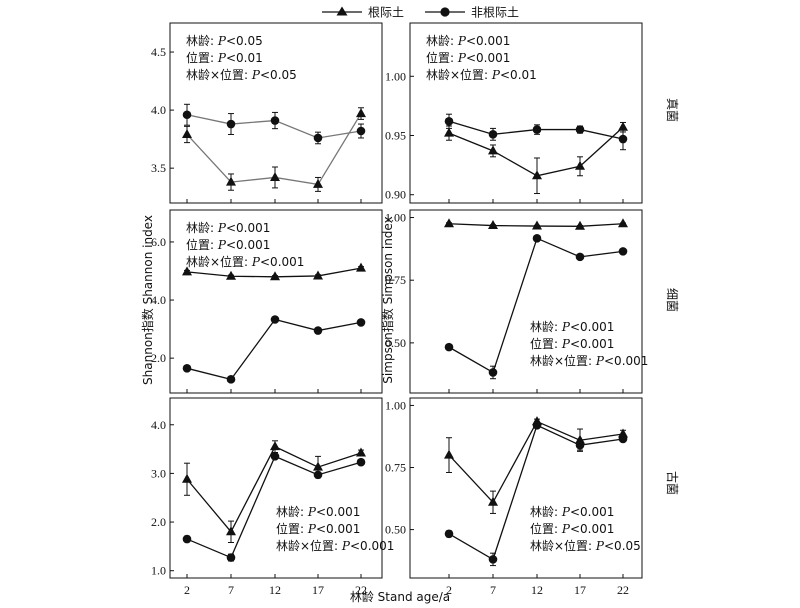  What do you see at coordinates (420, 13) in the screenshot?
I see `legend: 根际土 非根际土` at bounding box center [420, 13].